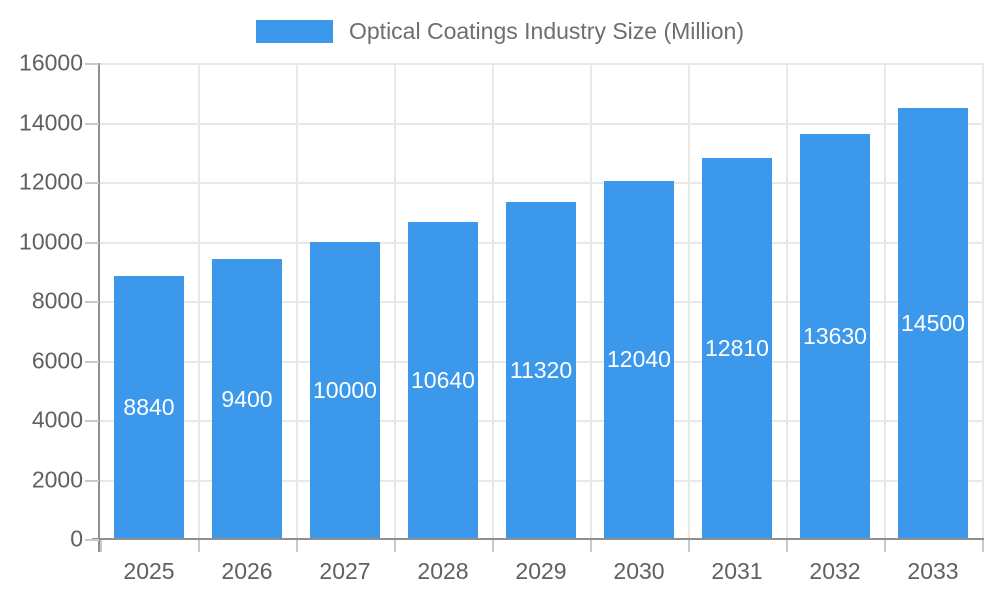  I want to click on category-band: 14500, so click(933, 301).